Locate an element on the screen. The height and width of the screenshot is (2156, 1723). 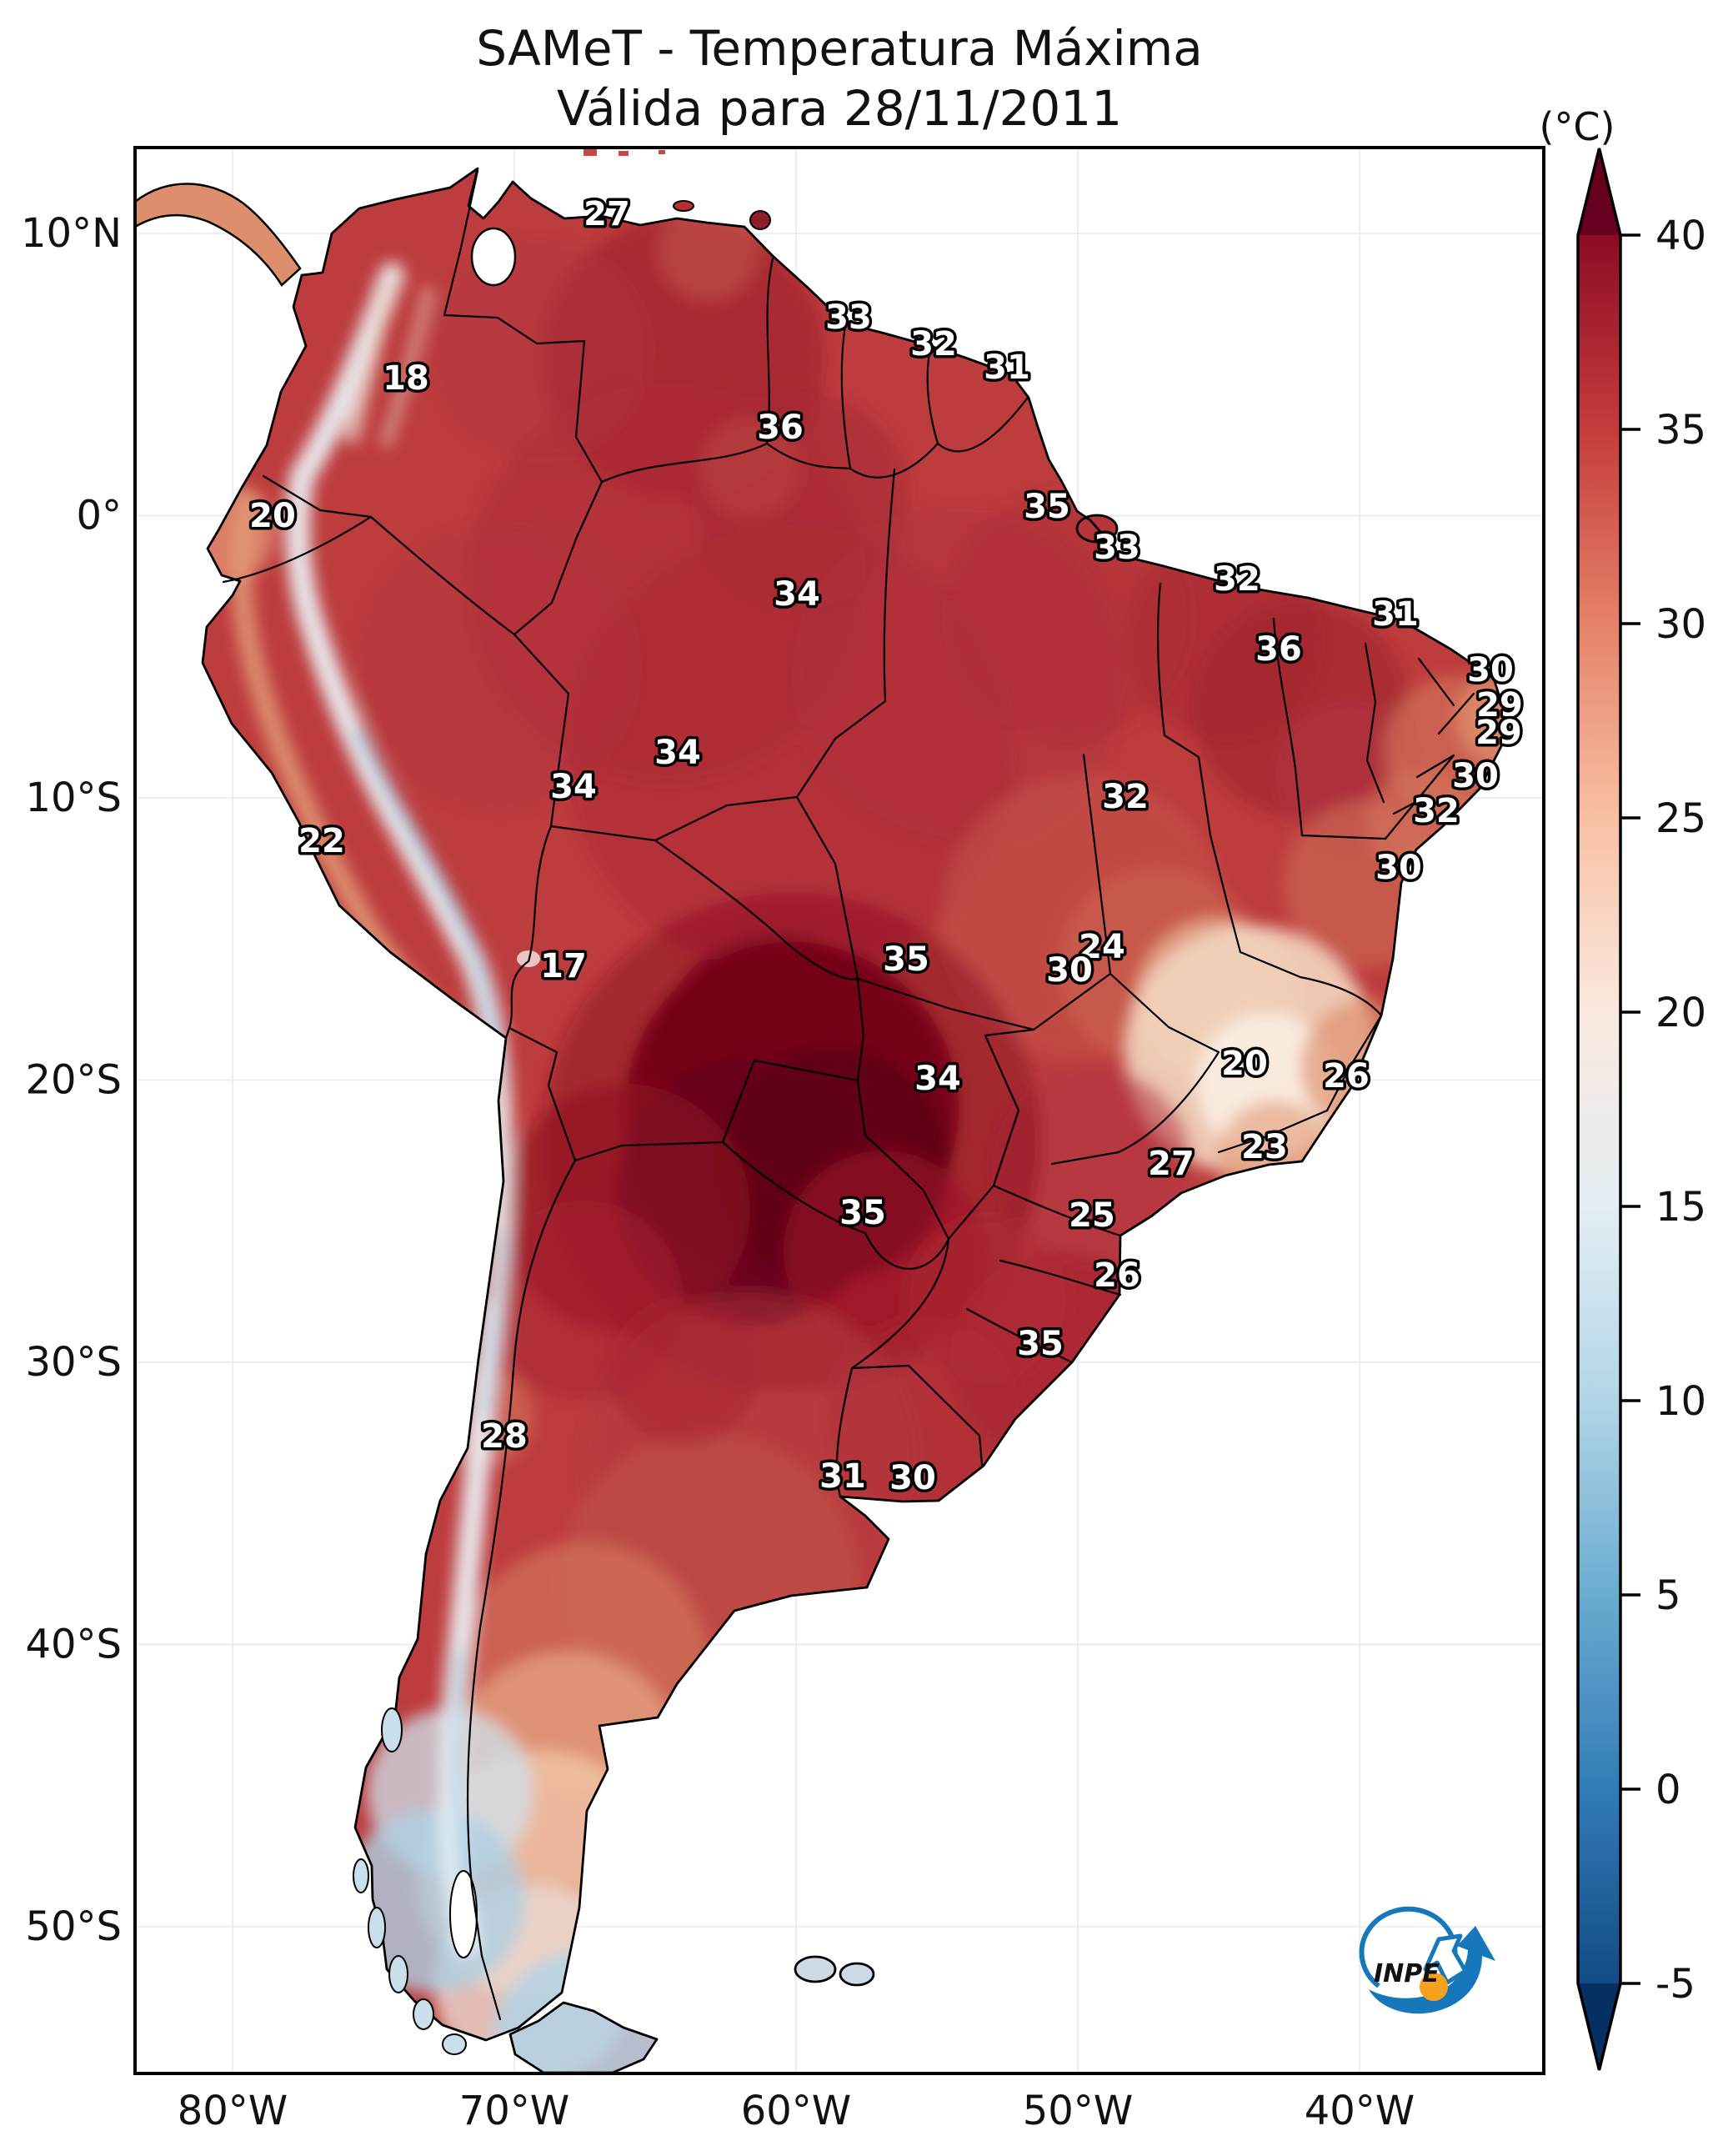
colorbar-tick-label: 20 is located at coordinates (1680, 1013).